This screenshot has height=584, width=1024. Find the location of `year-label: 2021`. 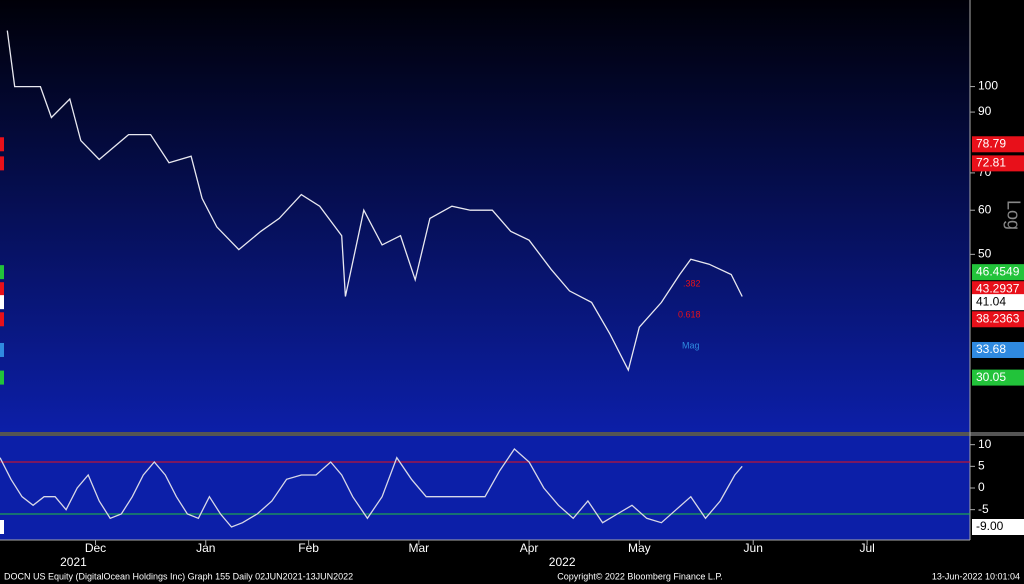

year-label: 2021 is located at coordinates (73, 562).